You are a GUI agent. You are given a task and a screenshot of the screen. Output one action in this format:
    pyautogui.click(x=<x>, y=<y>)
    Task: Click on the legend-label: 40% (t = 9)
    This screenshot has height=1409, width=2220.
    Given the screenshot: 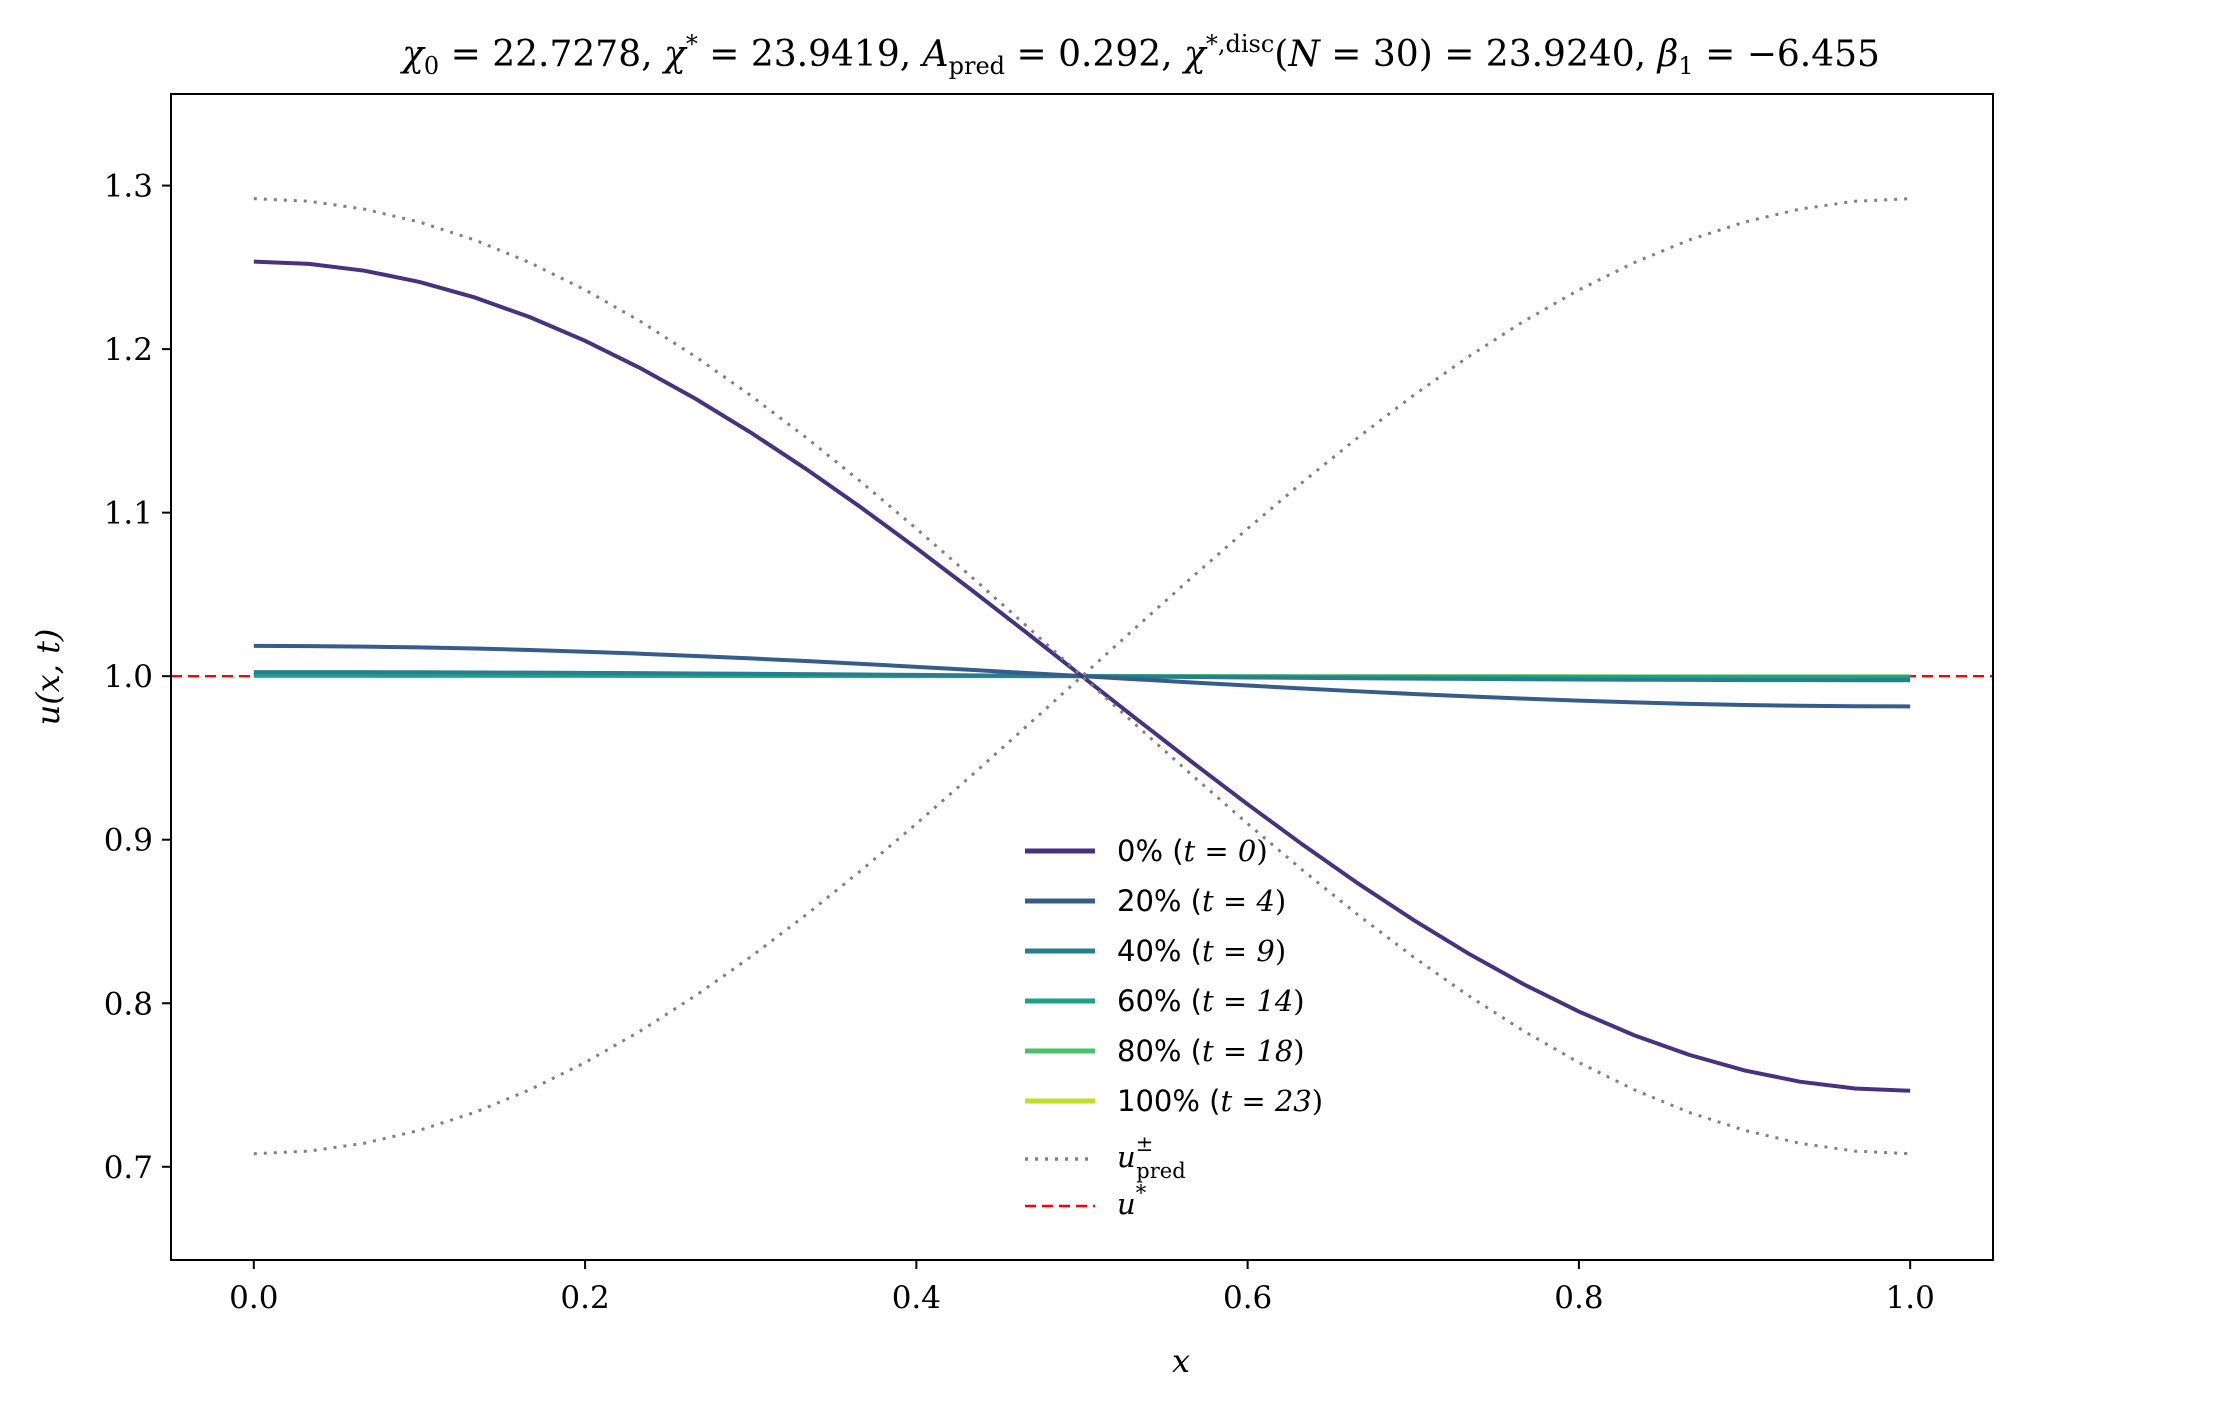 What is the action you would take?
    pyautogui.click(x=1201, y=951)
    